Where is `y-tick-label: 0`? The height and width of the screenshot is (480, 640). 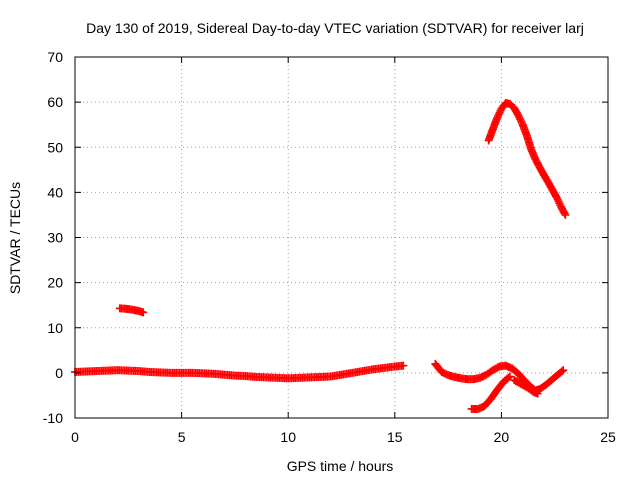 y-tick-label: 0 is located at coordinates (59, 373).